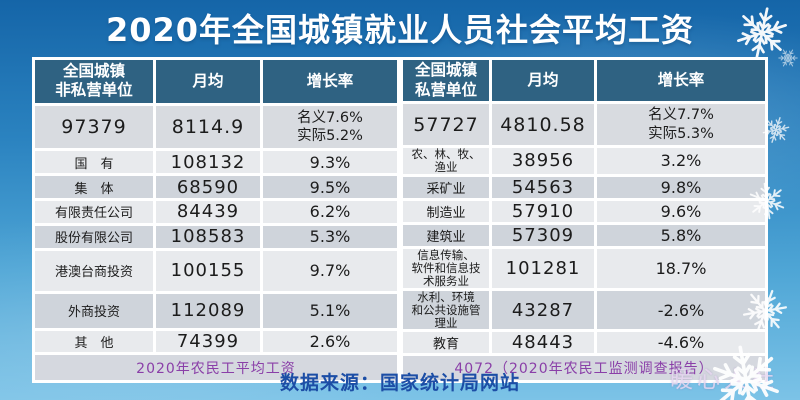  I want to click on cell-value: 100155, so click(208, 271).